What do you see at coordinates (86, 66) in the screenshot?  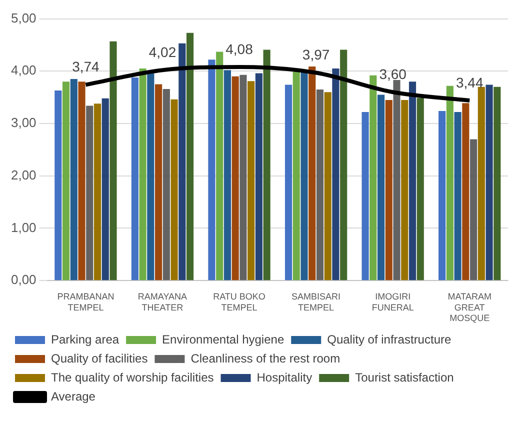 I see `data-label: 3,74` at bounding box center [86, 66].